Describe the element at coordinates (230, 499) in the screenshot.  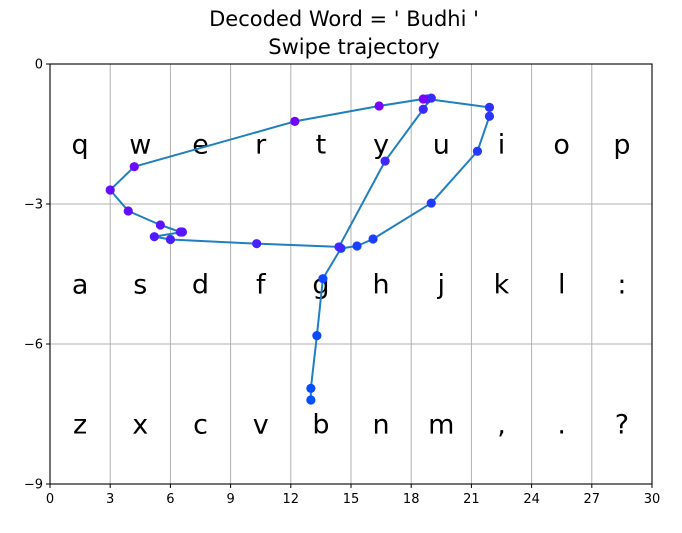
I see `x-tick-label: 9` at that location.